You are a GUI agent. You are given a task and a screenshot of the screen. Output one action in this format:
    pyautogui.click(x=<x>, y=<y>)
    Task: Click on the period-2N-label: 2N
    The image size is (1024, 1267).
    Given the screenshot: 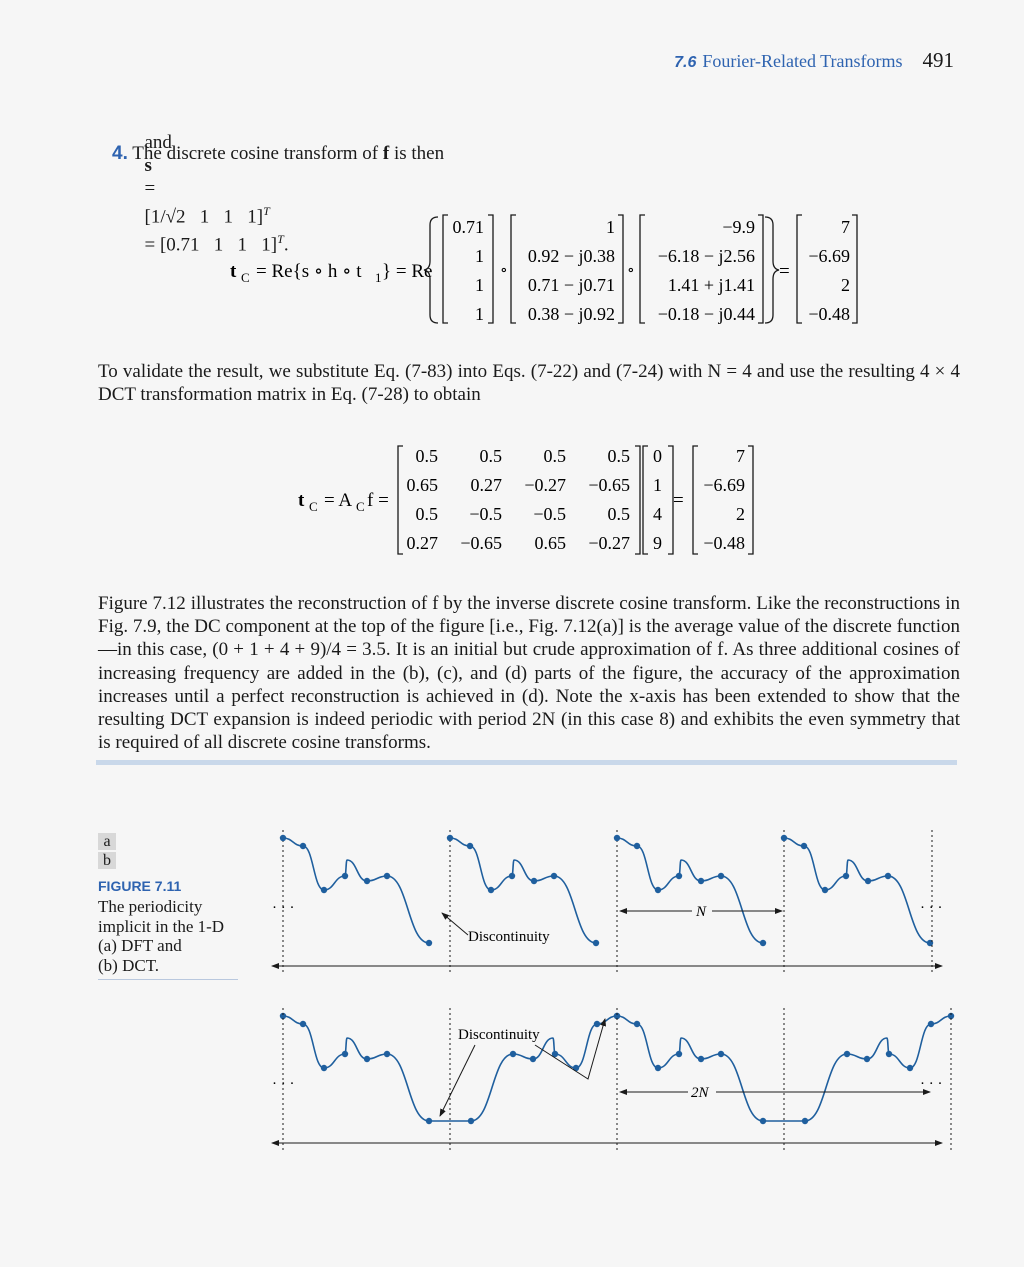 What is the action you would take?
    pyautogui.click(x=700, y=1093)
    